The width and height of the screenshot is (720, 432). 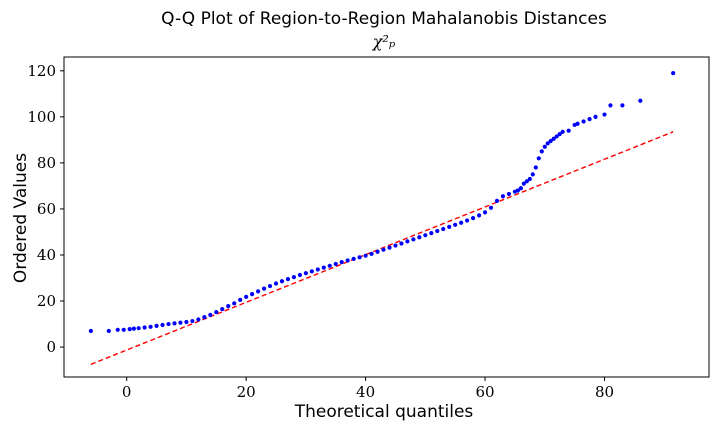 I want to click on y-axis-label: Ordered Values, so click(x=21, y=218).